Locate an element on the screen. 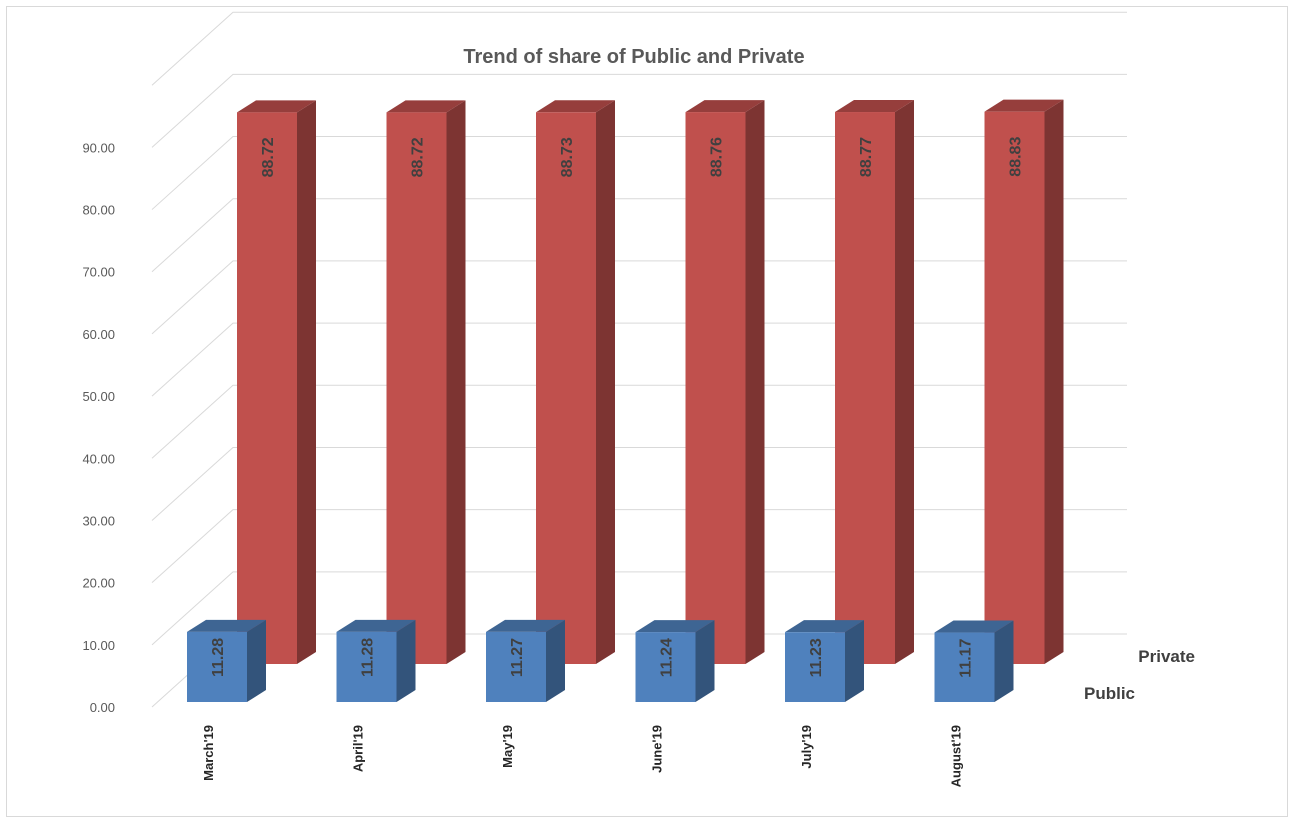 Image resolution: width=1294 pixels, height=823 pixels. public-data-label: 11.17 is located at coordinates (966, 657).